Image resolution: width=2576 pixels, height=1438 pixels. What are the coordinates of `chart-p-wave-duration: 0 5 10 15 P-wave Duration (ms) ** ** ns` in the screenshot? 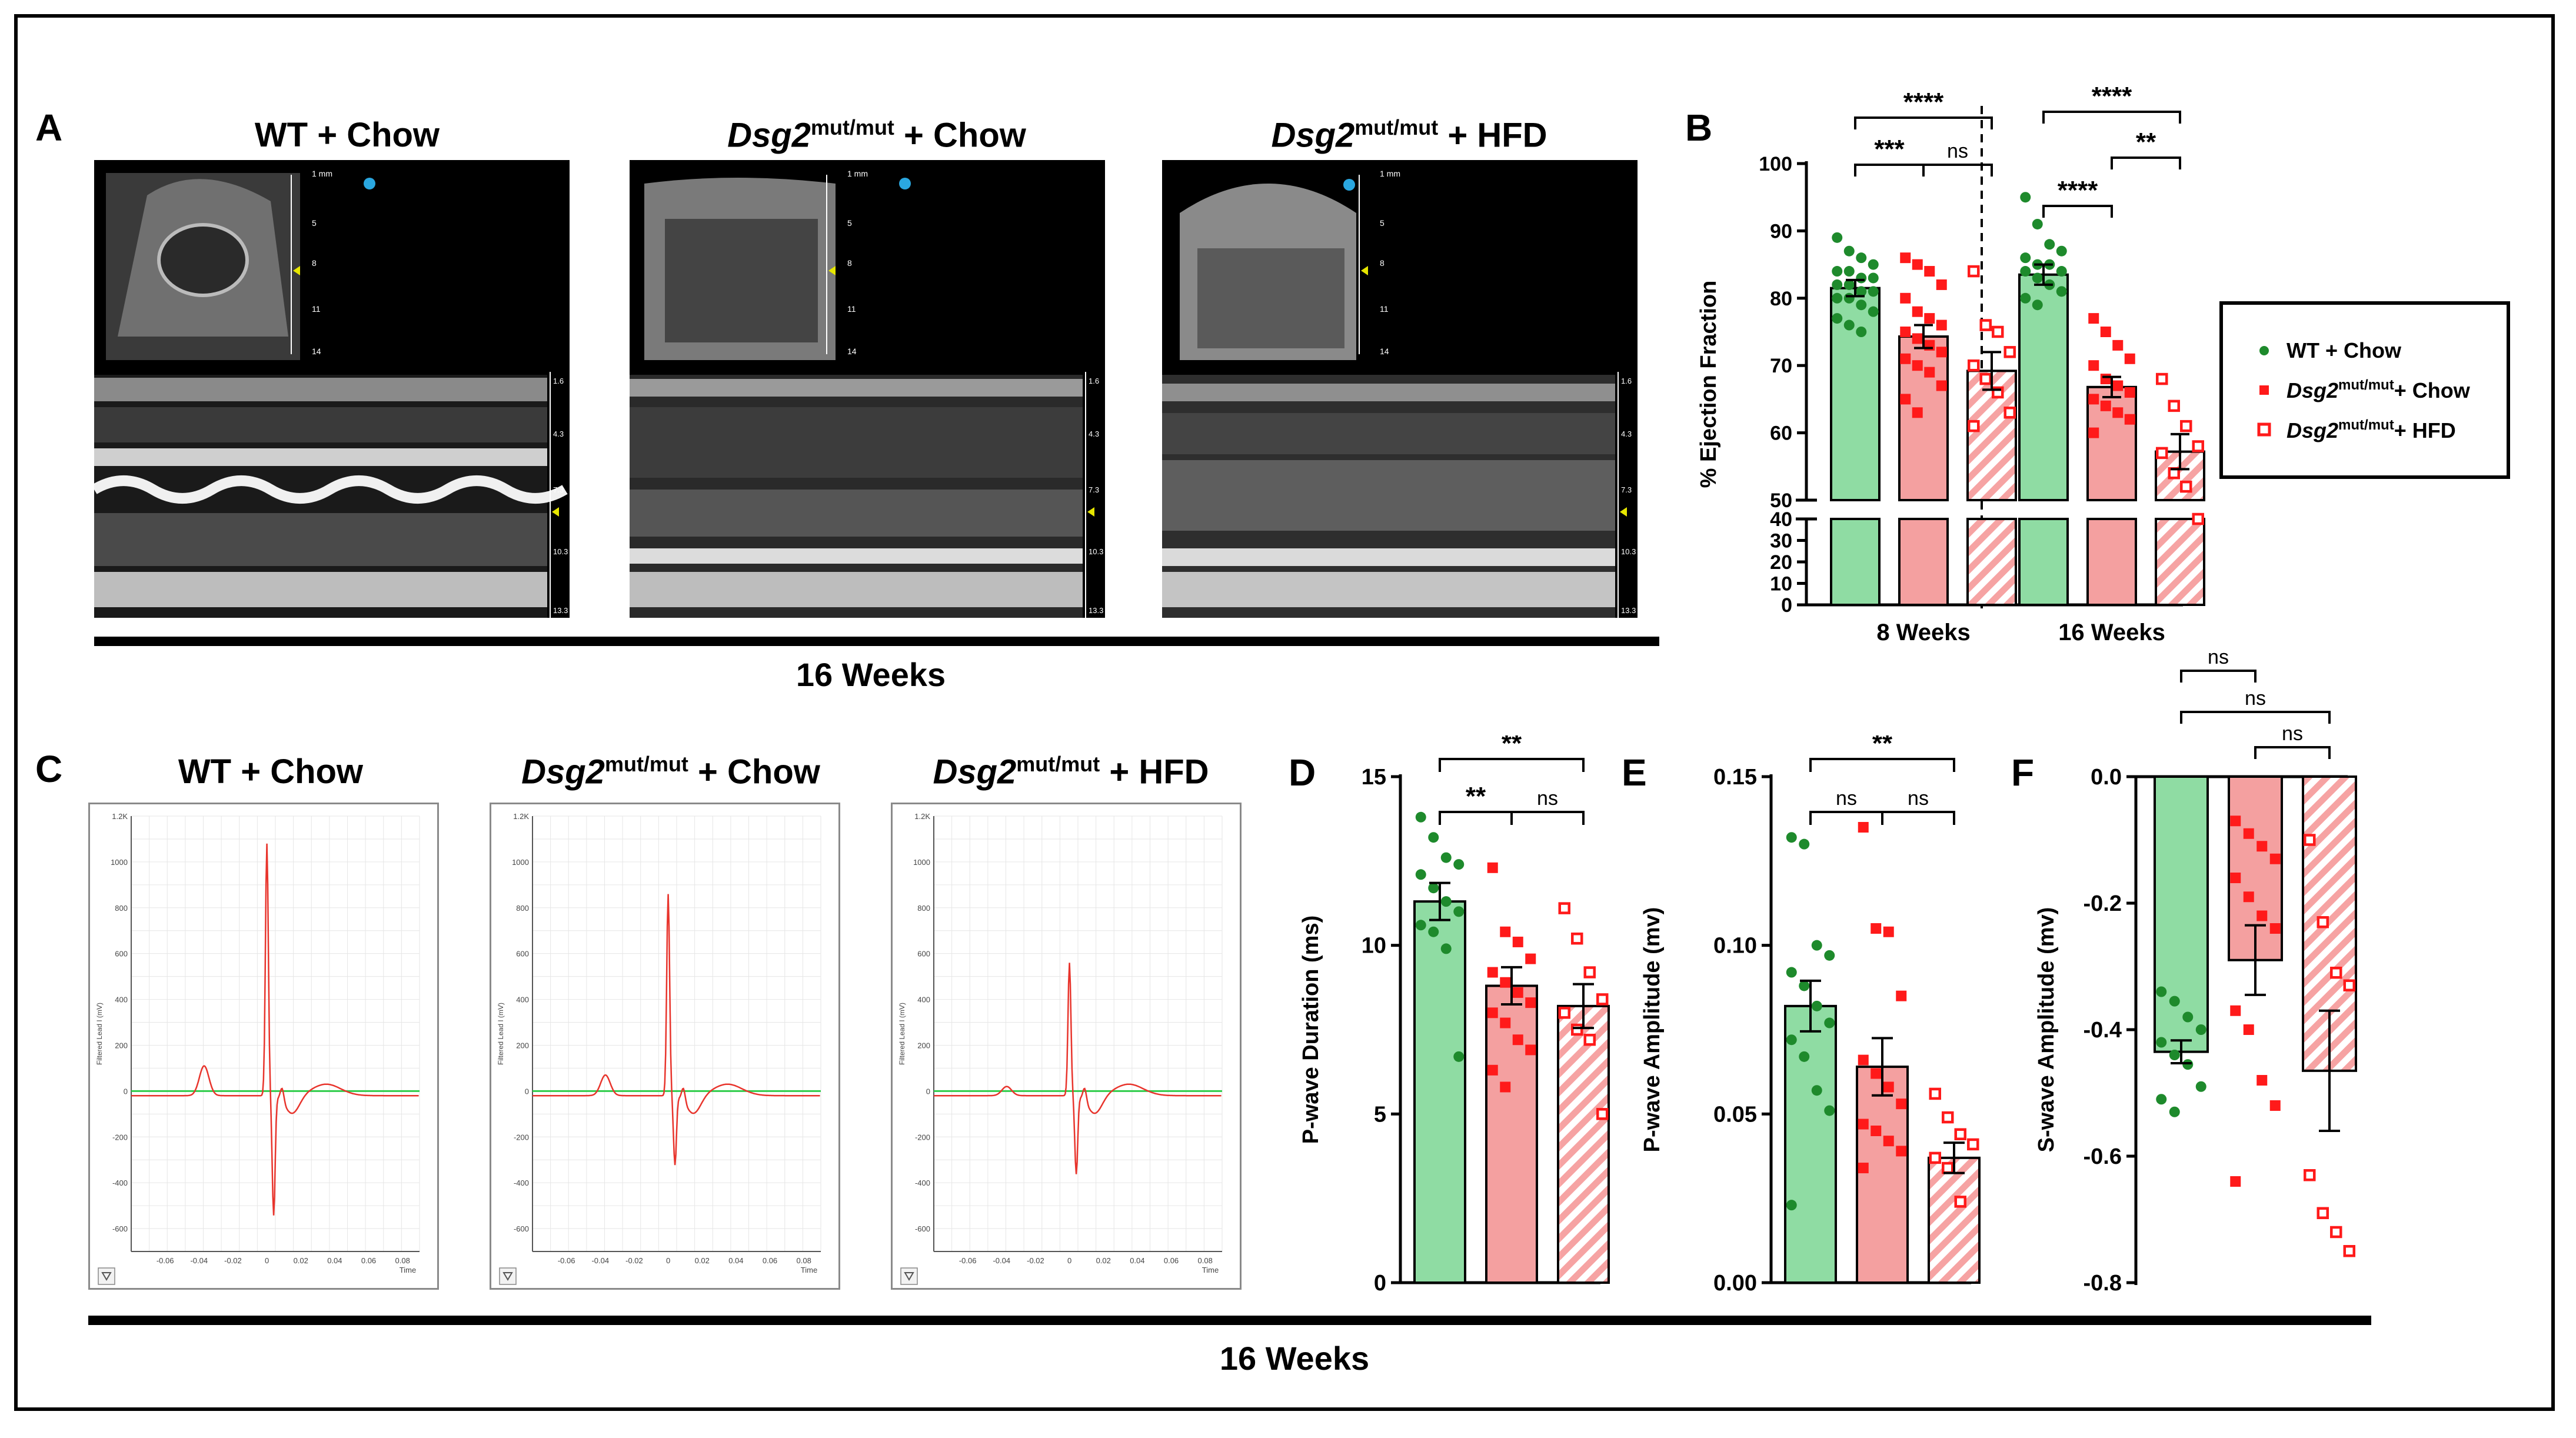 It's located at (1454, 1015).